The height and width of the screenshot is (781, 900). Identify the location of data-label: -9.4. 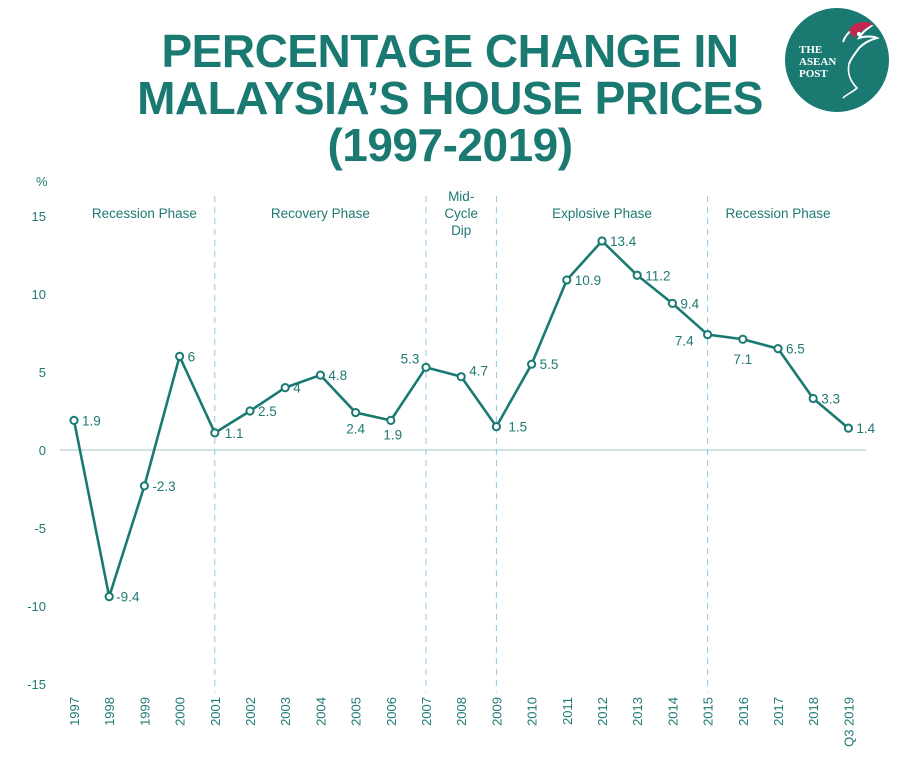
(128, 597).